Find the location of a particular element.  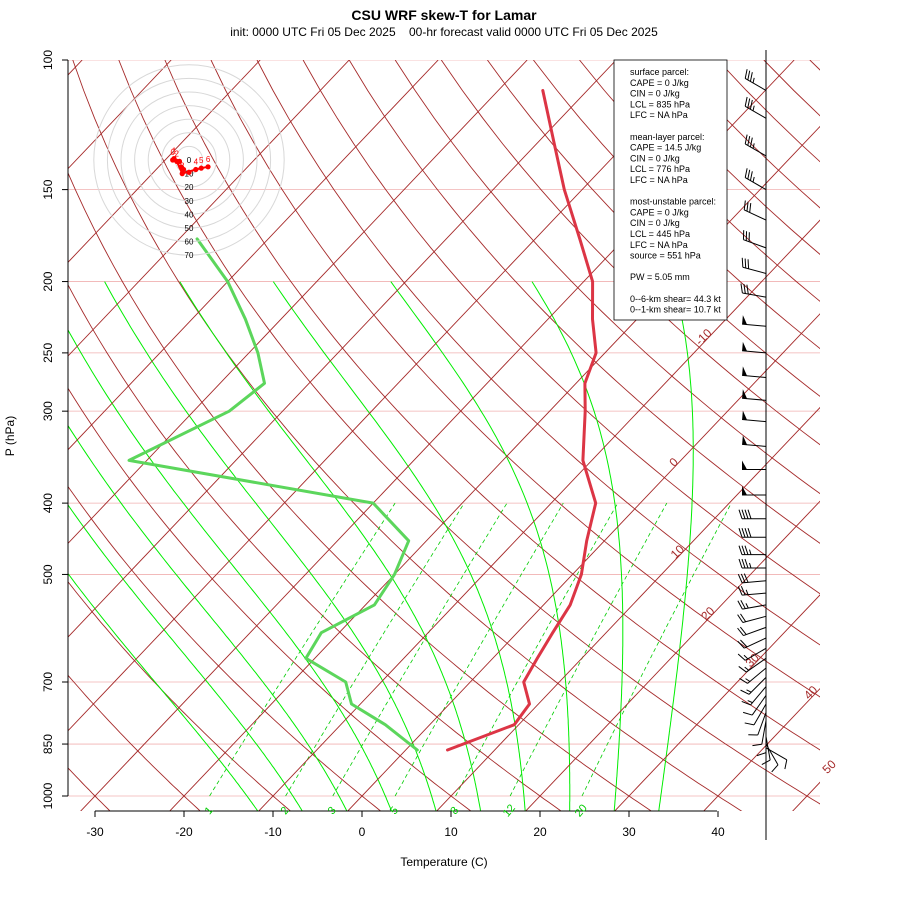

info-box-line: CIN = 0 J/kg is located at coordinates (655, 223).